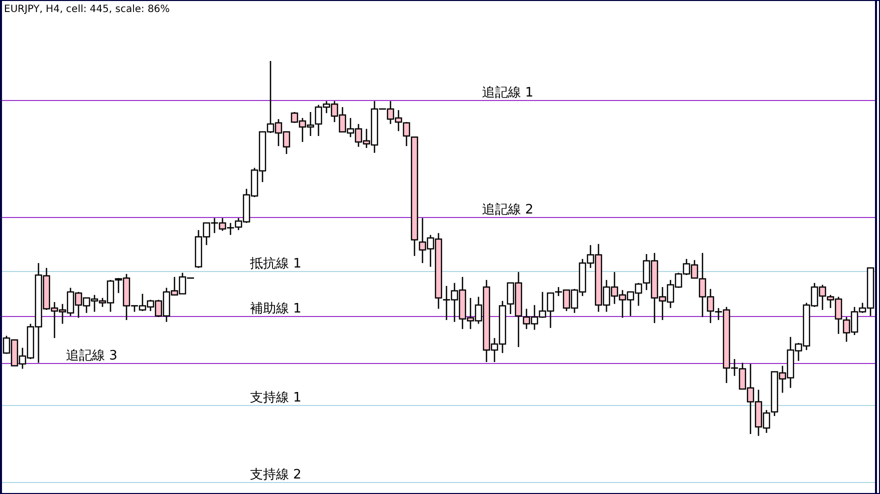 Image resolution: width=880 pixels, height=494 pixels. What do you see at coordinates (508, 93) in the screenshot?
I see `ref-line-label: 追記線 1` at bounding box center [508, 93].